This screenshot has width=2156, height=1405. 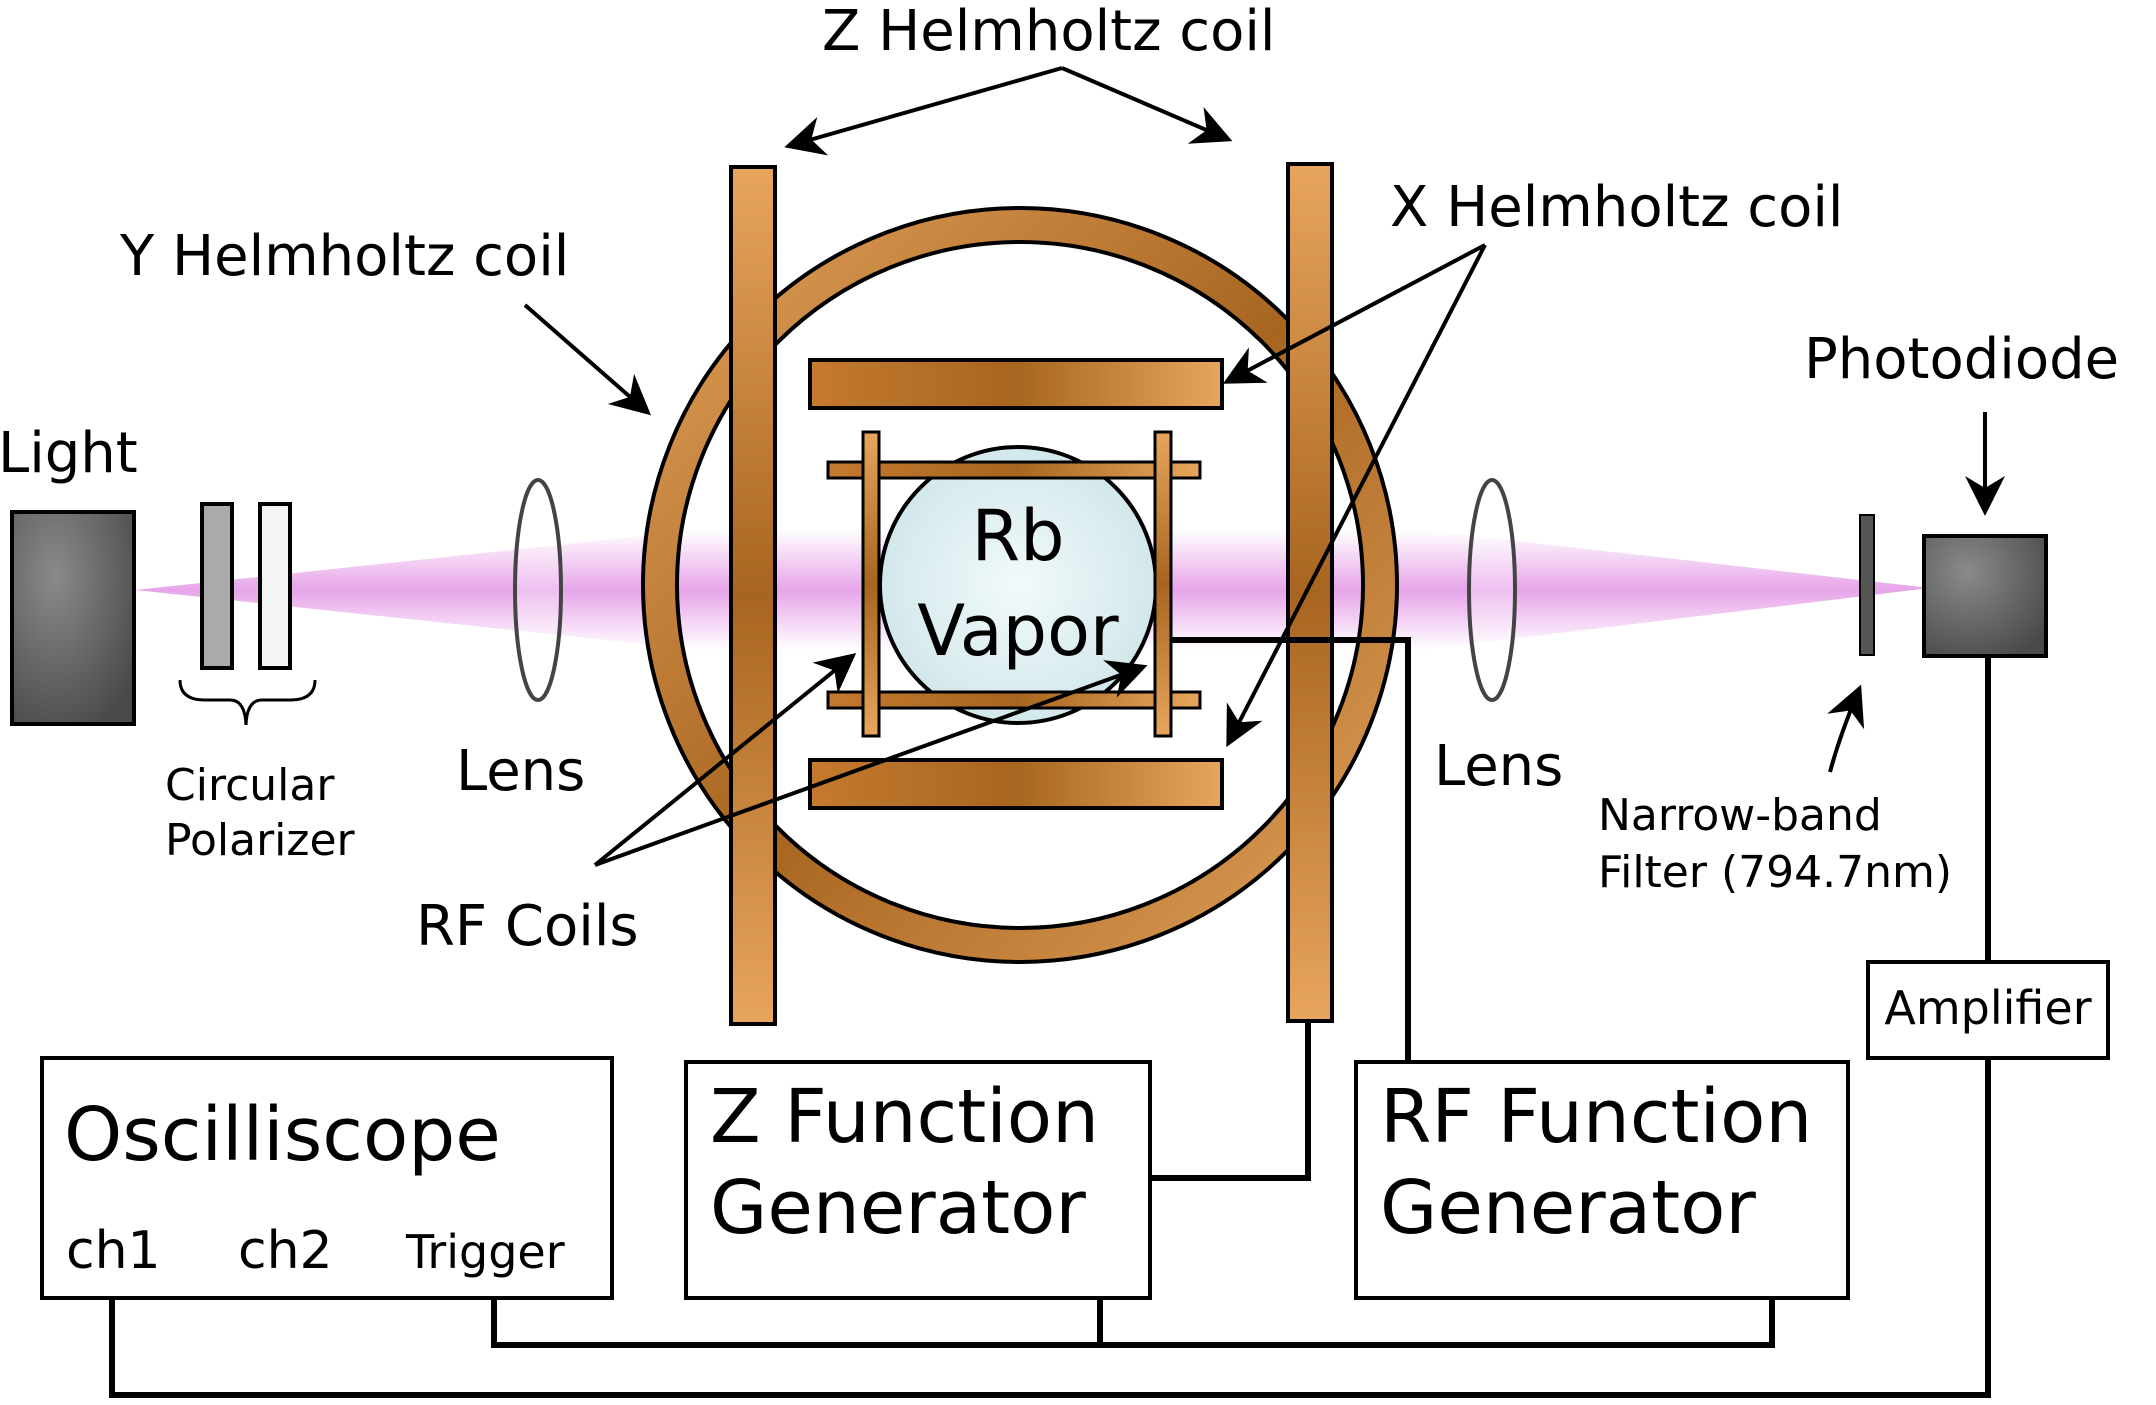 What do you see at coordinates (250, 785) in the screenshot?
I see `polarizer-label-1: Circular` at bounding box center [250, 785].